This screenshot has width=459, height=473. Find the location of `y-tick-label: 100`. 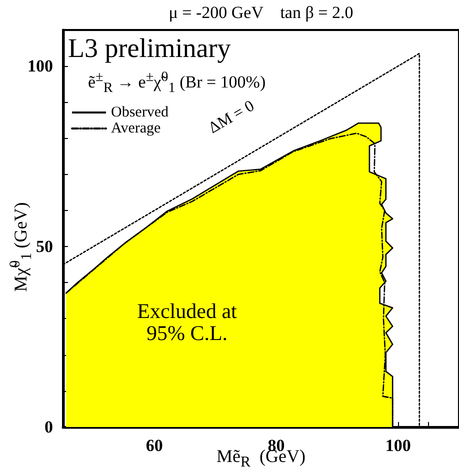

y-tick-label: 100 is located at coordinates (40, 66).